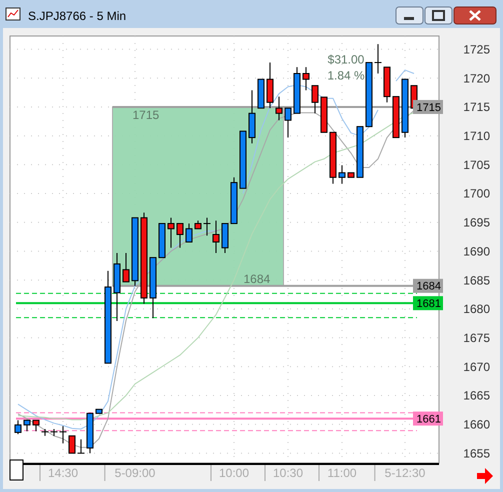  Describe the element at coordinates (476, 453) in the screenshot. I see `y-tick-label: 1655` at that location.